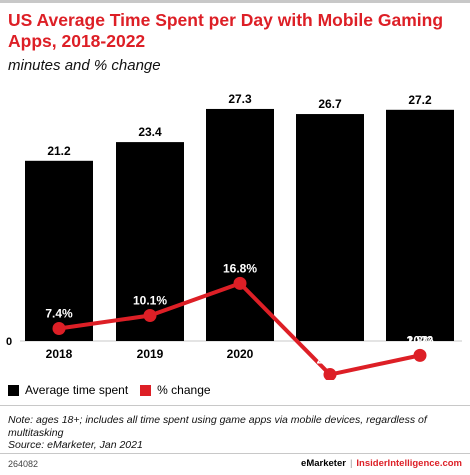  Describe the element at coordinates (150, 316) in the screenshot. I see `pct-change-point-2019` at that location.